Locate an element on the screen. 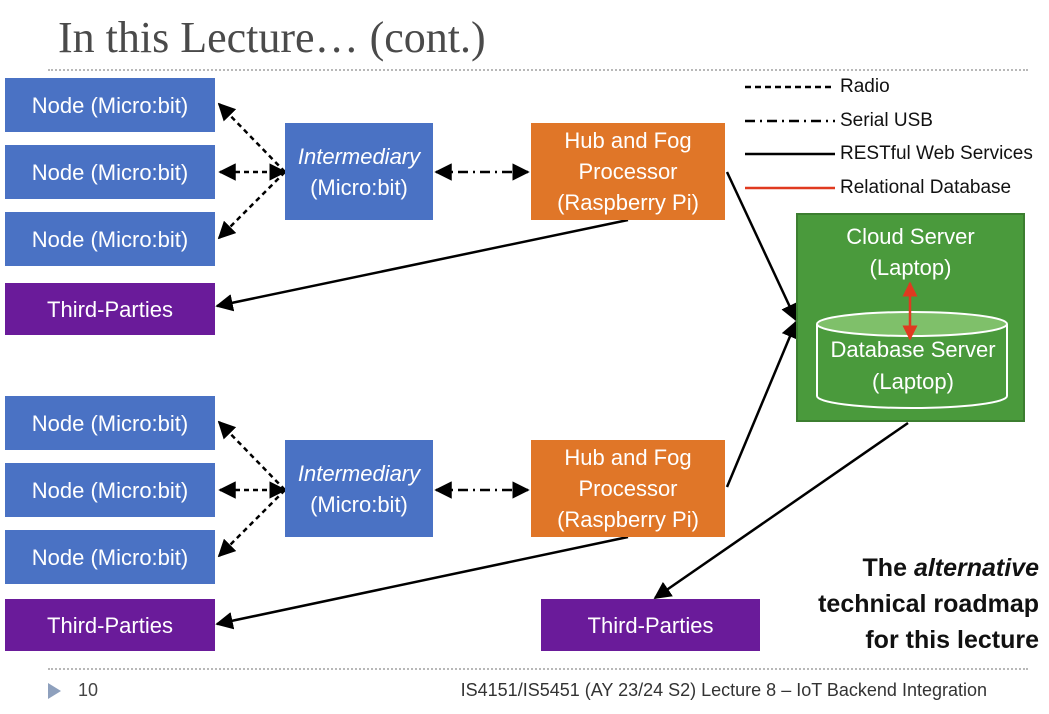 This screenshot has height=714, width=1049. roadmap-line2: technical roadmap is located at coordinates (928, 604).